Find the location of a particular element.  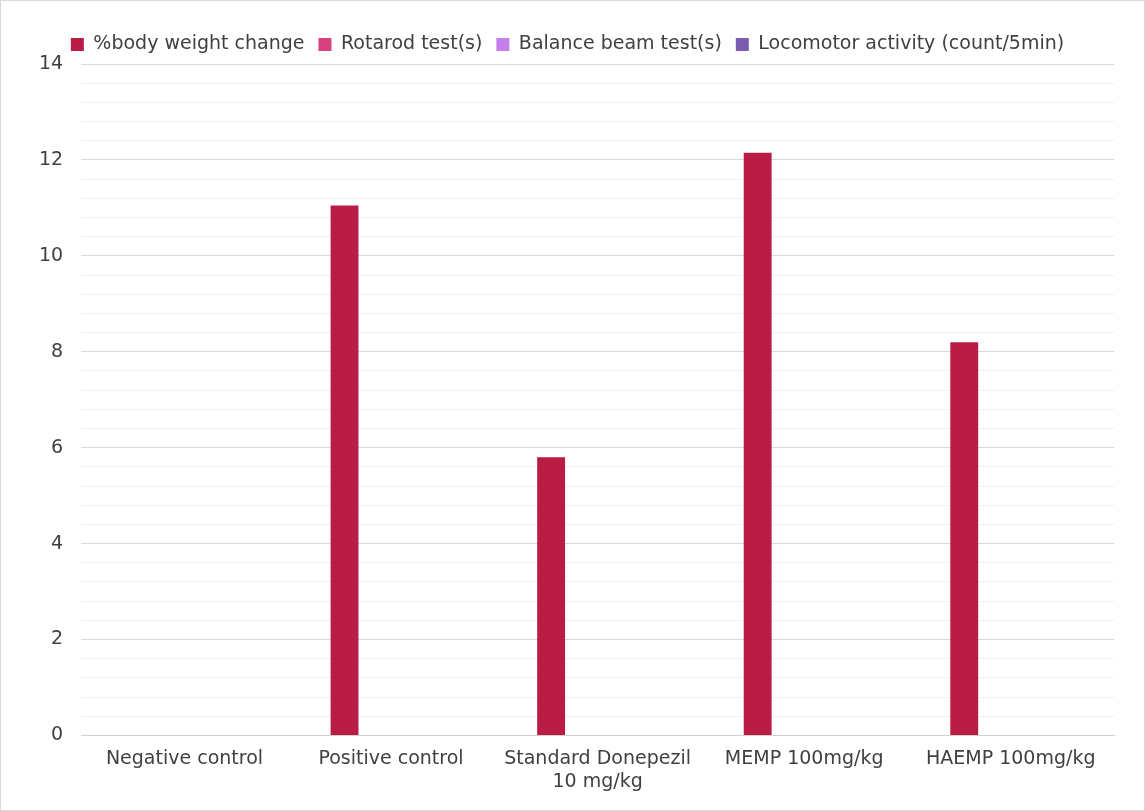

y-tick-label: 6 is located at coordinates (57, 445).